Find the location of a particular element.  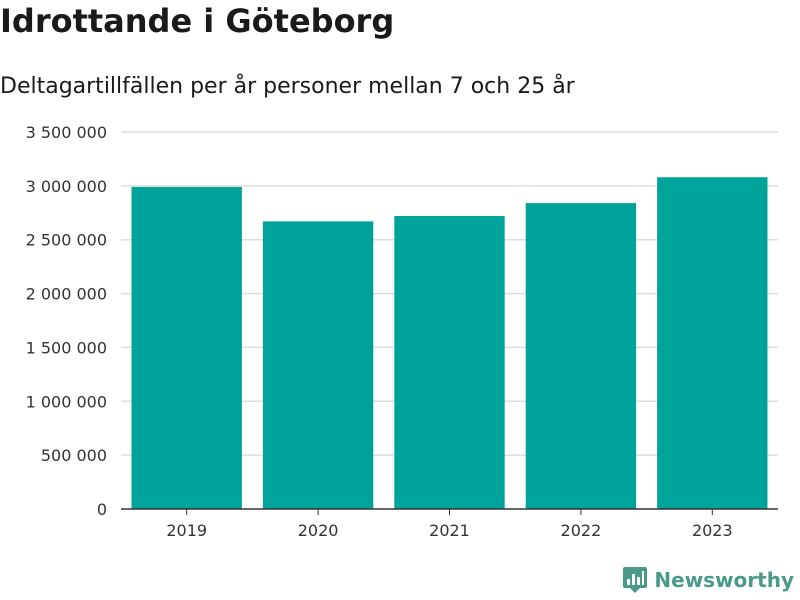

chart-title: Idrottande i Göteborg is located at coordinates (197, 21).